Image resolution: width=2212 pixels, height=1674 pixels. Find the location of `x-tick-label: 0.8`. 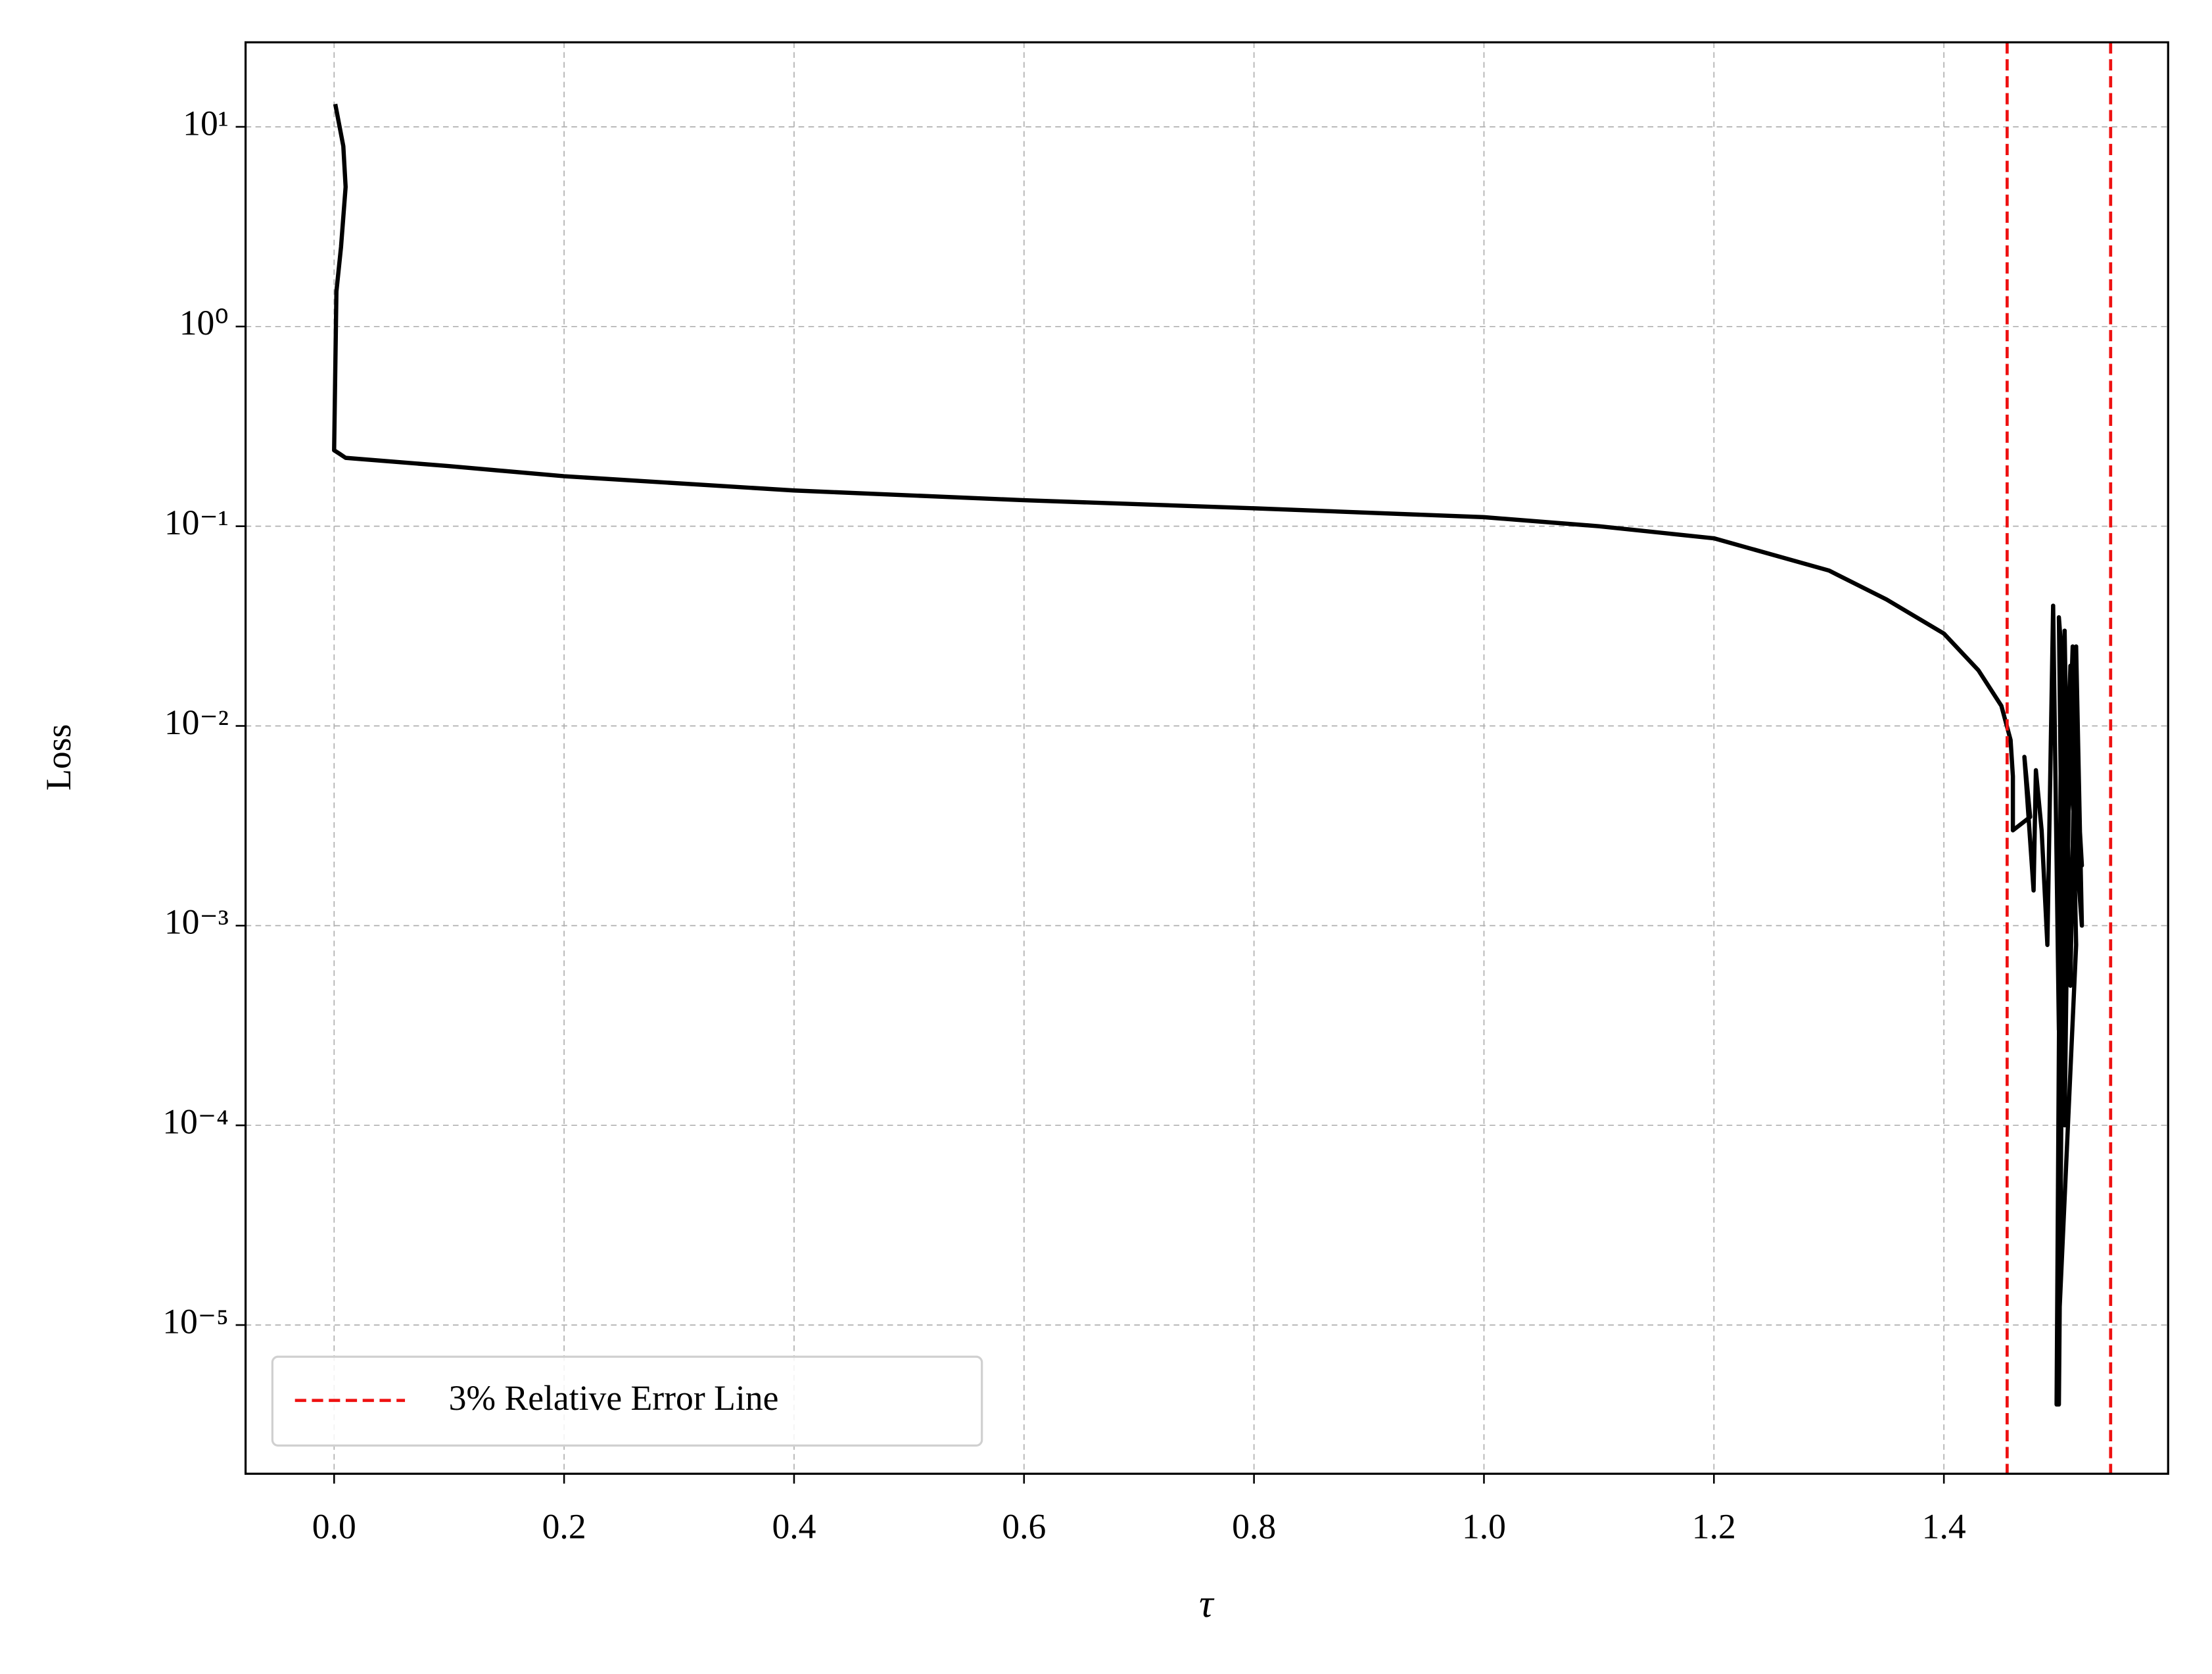

x-tick-label: 0.8 is located at coordinates (1254, 1526).